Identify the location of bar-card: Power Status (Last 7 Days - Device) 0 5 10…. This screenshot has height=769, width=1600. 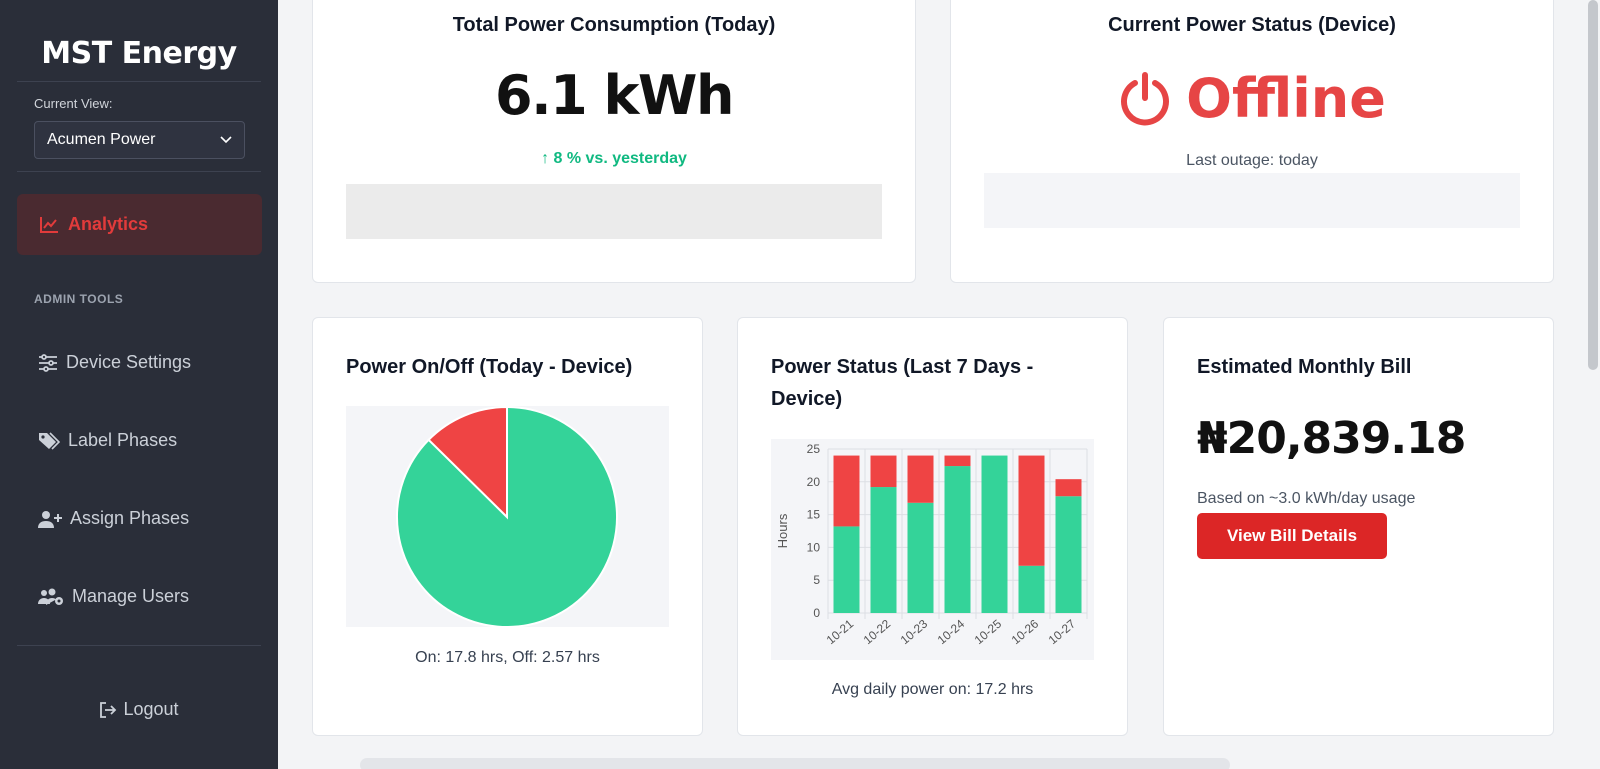
(932, 526).